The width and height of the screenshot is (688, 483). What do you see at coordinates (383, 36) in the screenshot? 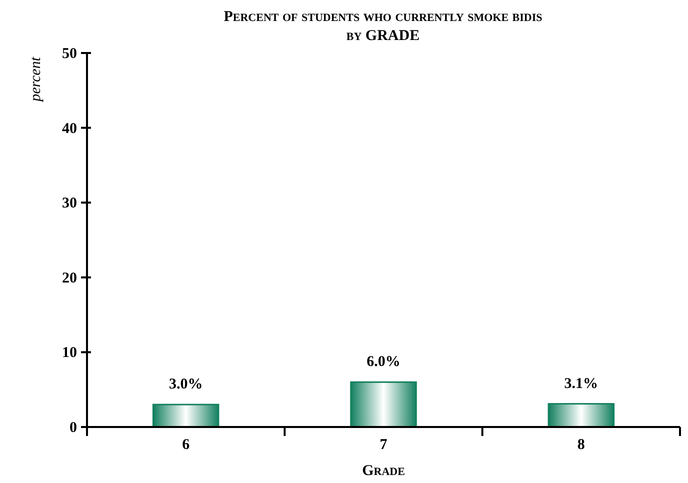
I see `chart-subtitle: by GRADE` at bounding box center [383, 36].